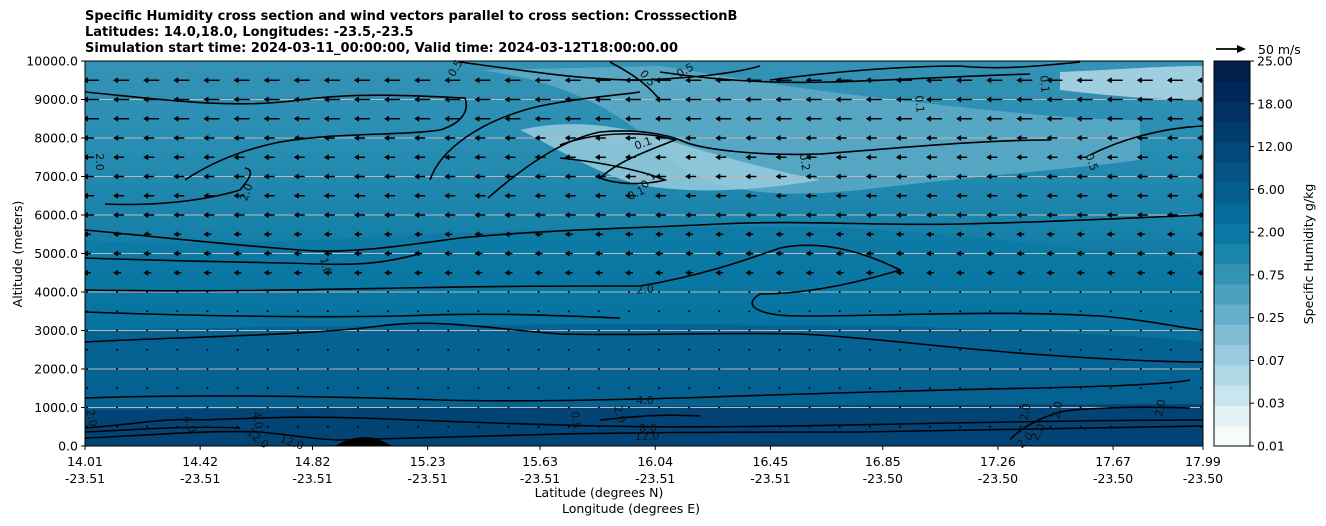  Describe the element at coordinates (178, 186) in the screenshot. I see `contour-2-0-mid` at that location.